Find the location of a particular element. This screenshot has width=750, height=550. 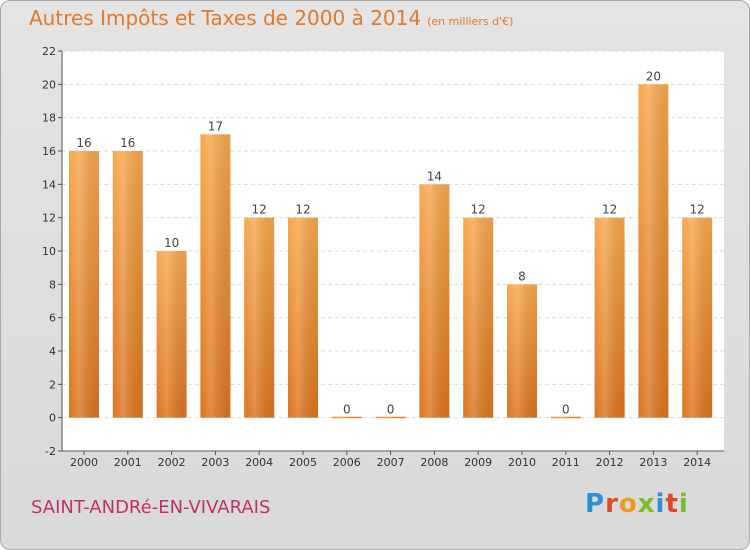

chart-title-main: Autres Impôts et Taxes de 2000 à 2014 is located at coordinates (225, 18).